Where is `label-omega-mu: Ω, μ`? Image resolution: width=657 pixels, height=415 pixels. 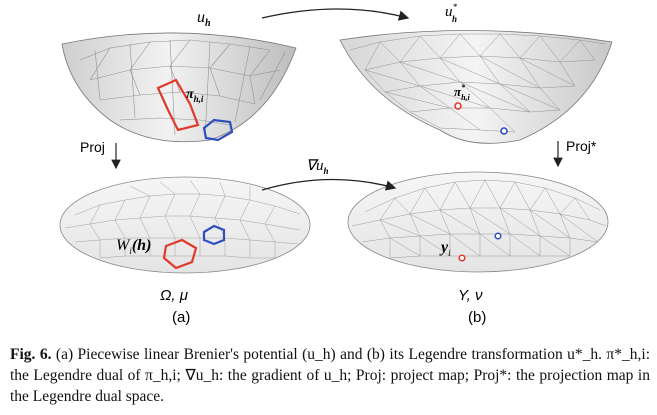 label-omega-mu: Ω, μ is located at coordinates (174, 295).